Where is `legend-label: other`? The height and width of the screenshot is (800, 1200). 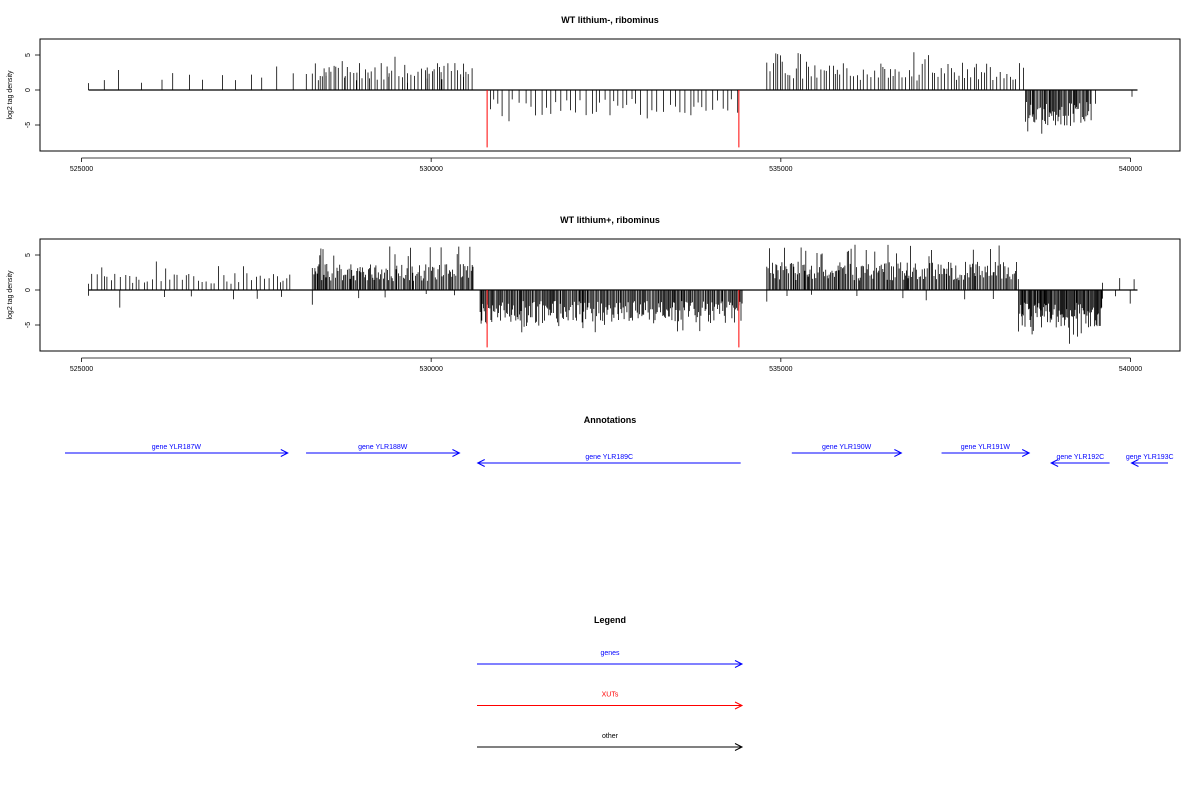
legend-label: other is located at coordinates (610, 736).